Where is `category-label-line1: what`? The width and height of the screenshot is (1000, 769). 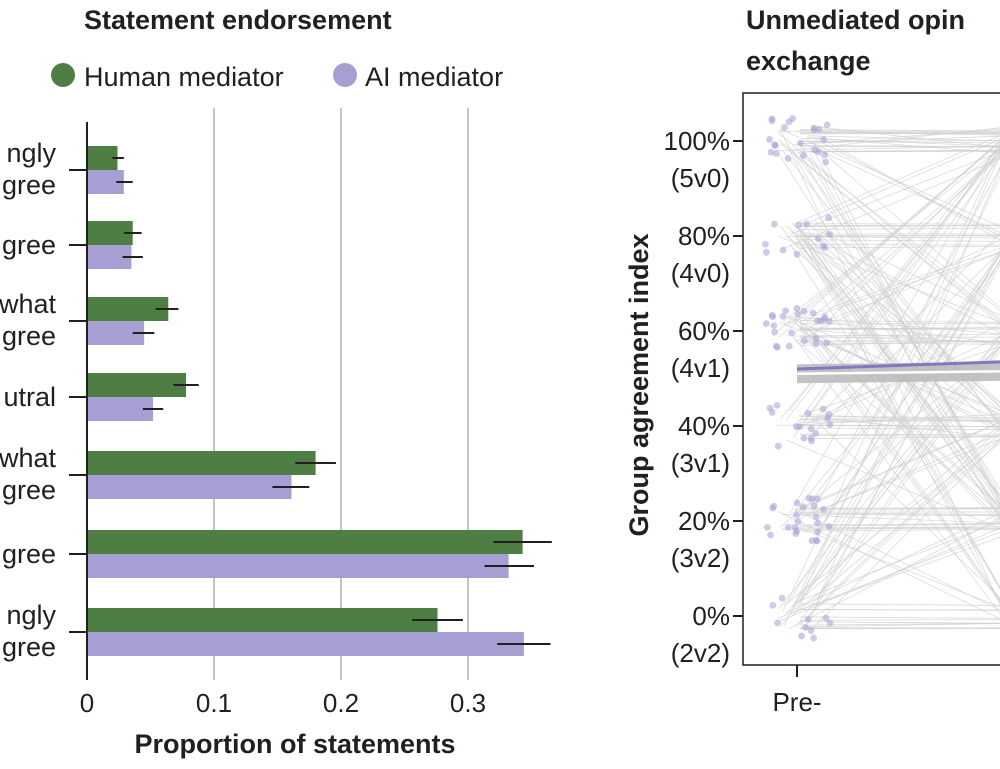
category-label-line1: what is located at coordinates (28, 304).